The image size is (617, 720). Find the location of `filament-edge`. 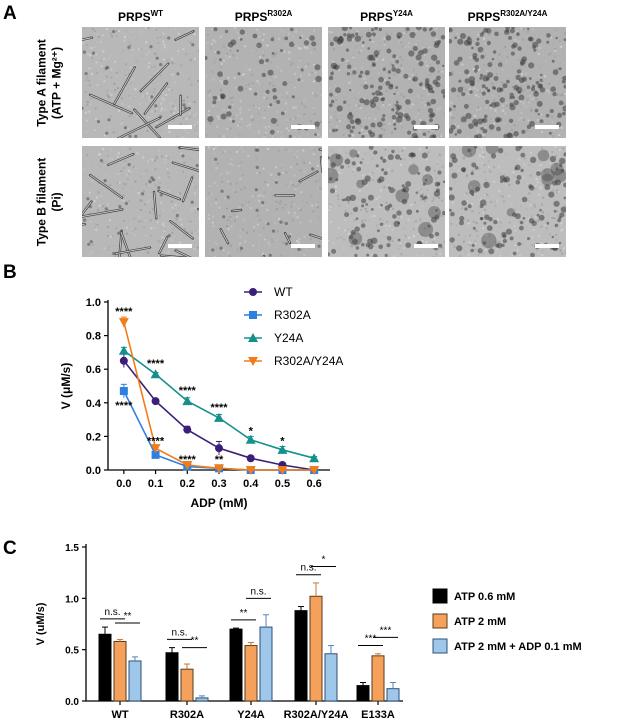

filament-edge is located at coordinates (87, 208).